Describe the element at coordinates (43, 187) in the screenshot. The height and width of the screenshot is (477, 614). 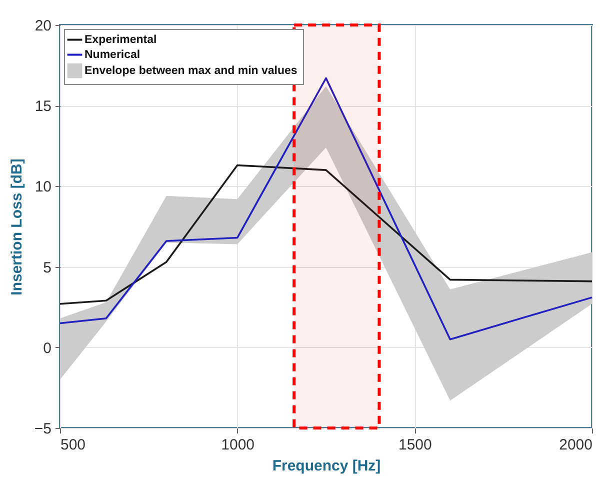
I see `y-tick-label: 10` at that location.